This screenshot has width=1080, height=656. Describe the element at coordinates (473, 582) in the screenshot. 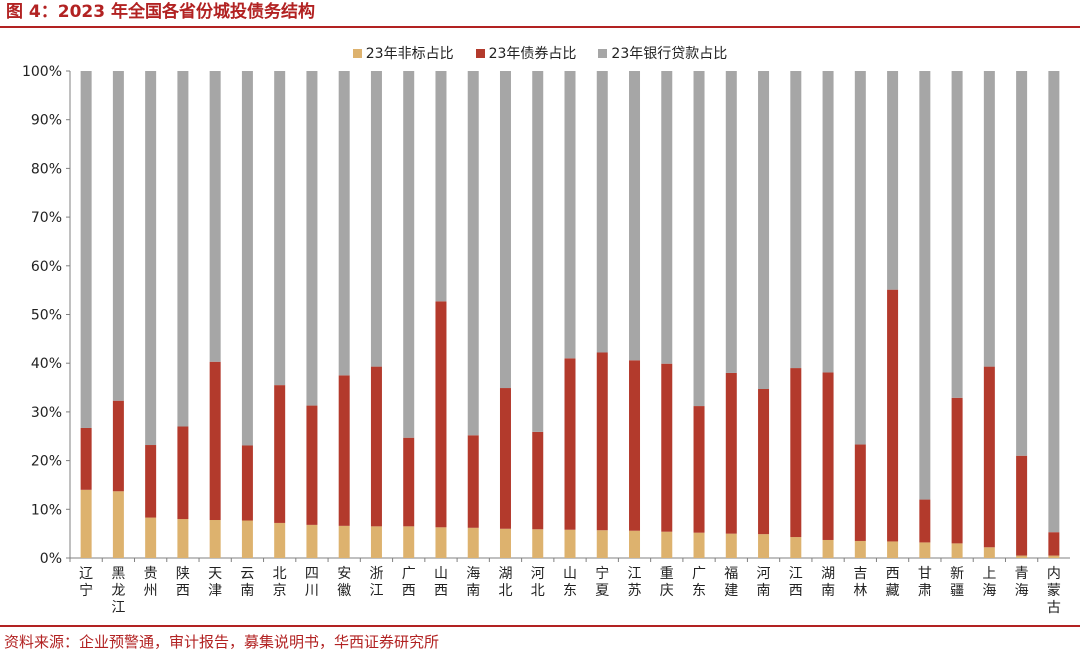

I see `category-label: 海南` at that location.